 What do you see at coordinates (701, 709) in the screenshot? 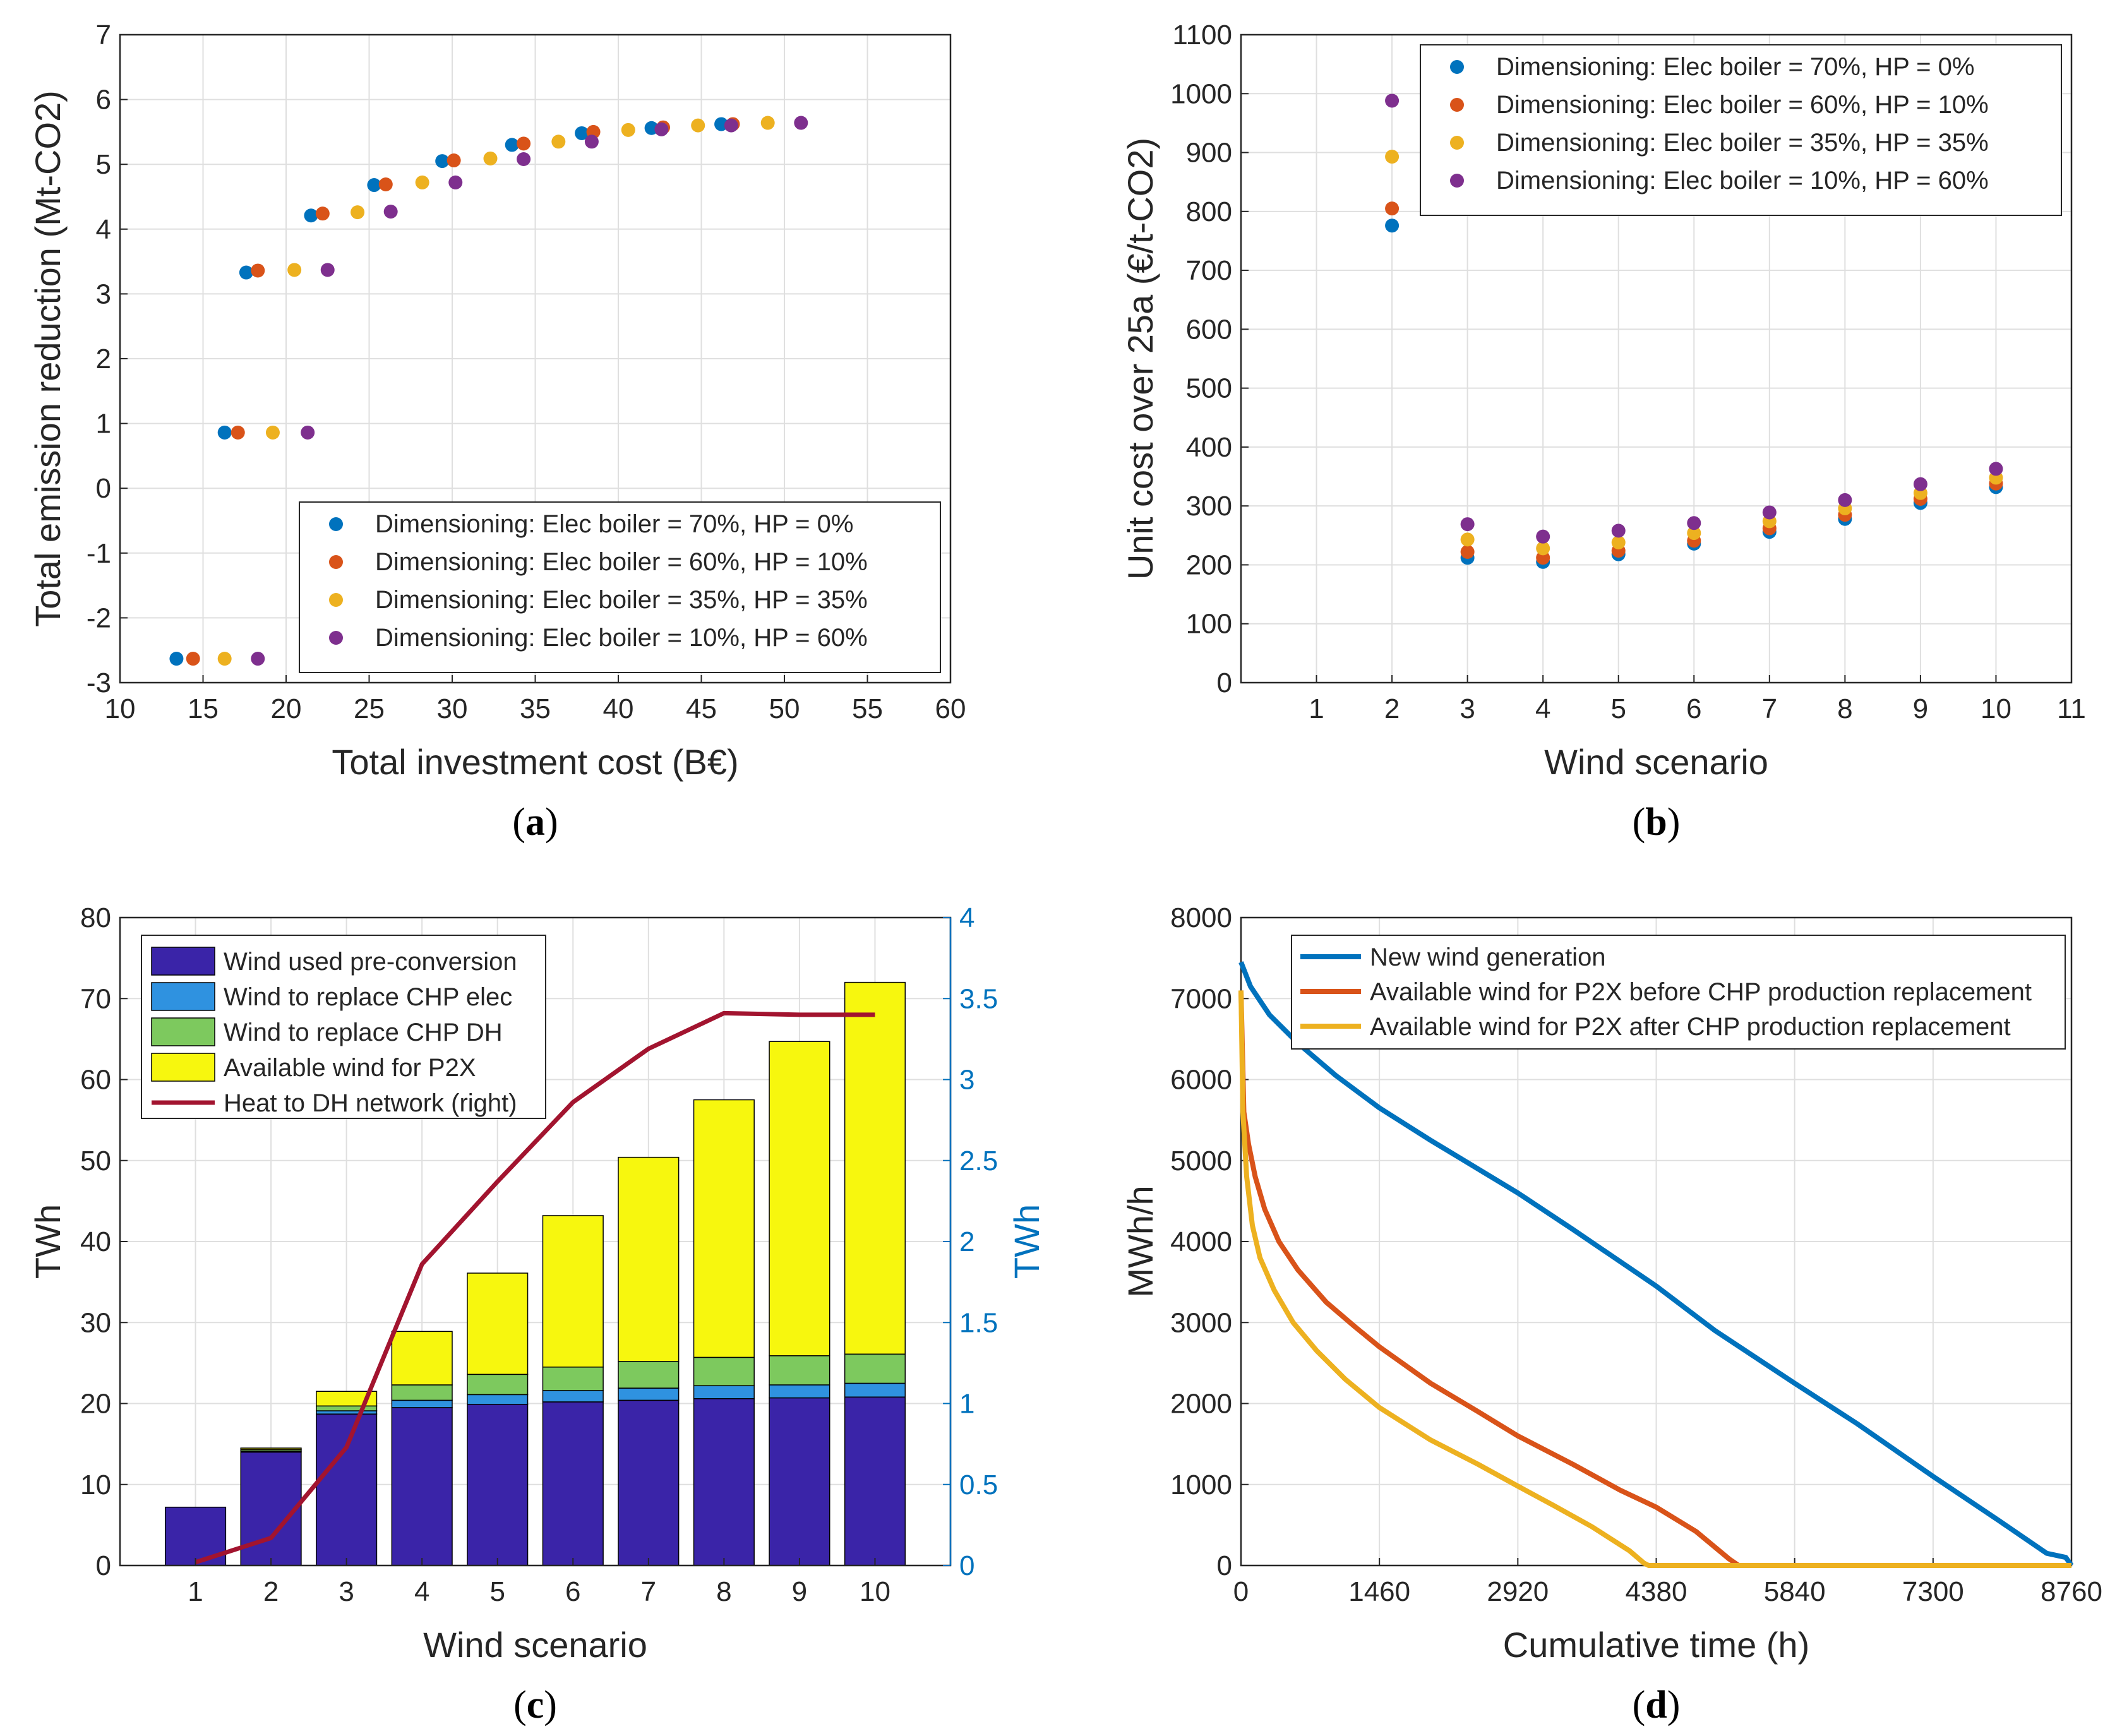
I see `x-tick-label: 45` at bounding box center [701, 709].